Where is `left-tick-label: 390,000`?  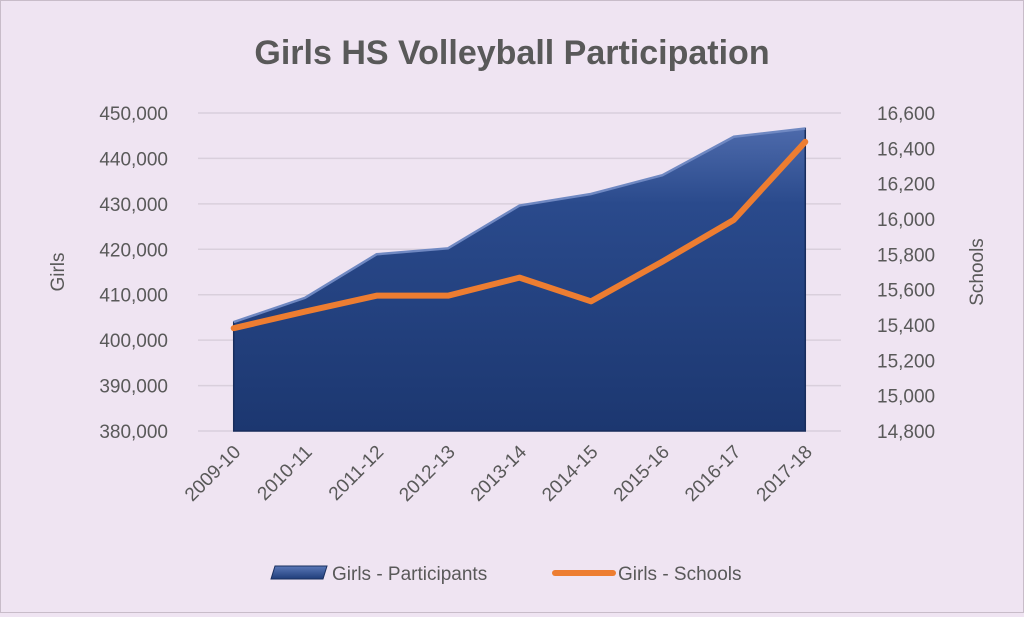
left-tick-label: 390,000 is located at coordinates (133, 387).